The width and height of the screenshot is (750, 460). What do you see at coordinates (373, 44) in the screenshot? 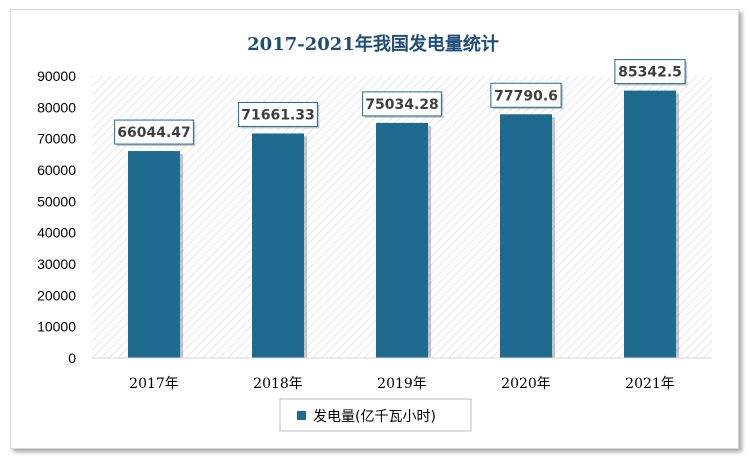
I see `chart-title: 2017-2021年我国发电量统计` at bounding box center [373, 44].